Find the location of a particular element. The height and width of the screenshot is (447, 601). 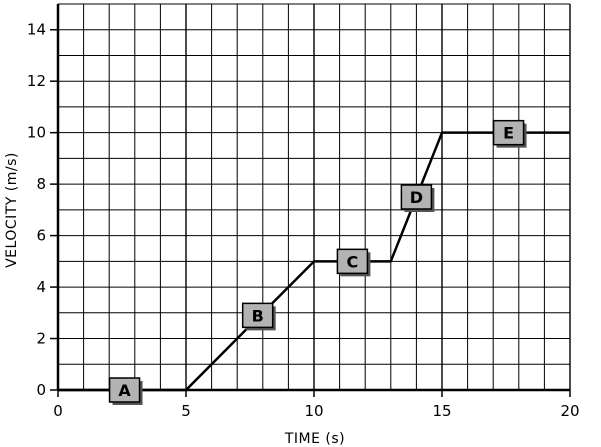

y-tick-label: 2 is located at coordinates (41, 339).